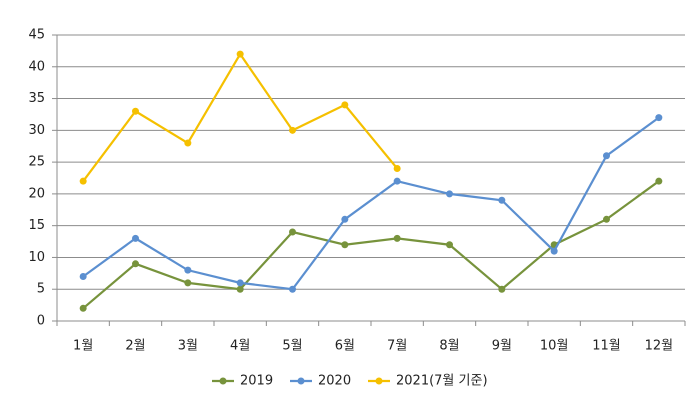 The height and width of the screenshot is (400, 700). What do you see at coordinates (36, 98) in the screenshot?
I see `y-tick-label: 35` at bounding box center [36, 98].